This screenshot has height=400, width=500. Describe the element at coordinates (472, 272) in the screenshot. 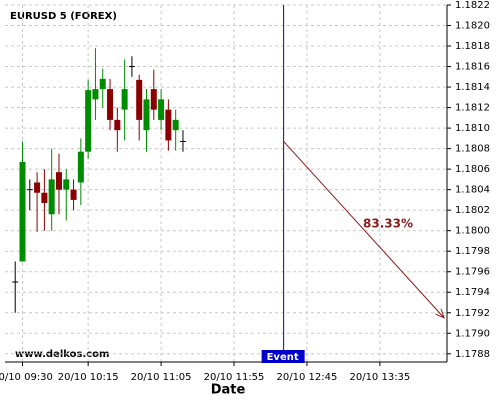

I see `y-tick-label: 1.1796` at that location.